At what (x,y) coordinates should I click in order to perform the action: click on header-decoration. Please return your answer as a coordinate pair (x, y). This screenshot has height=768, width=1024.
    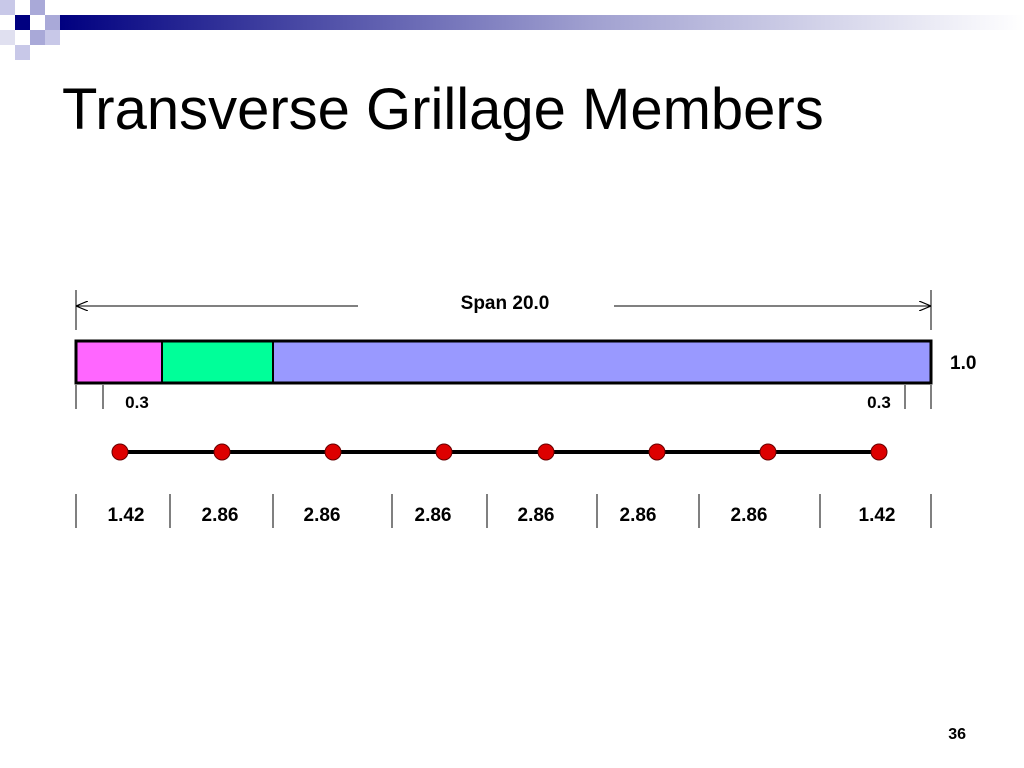
    Looking at the image, I should click on (512, 30).